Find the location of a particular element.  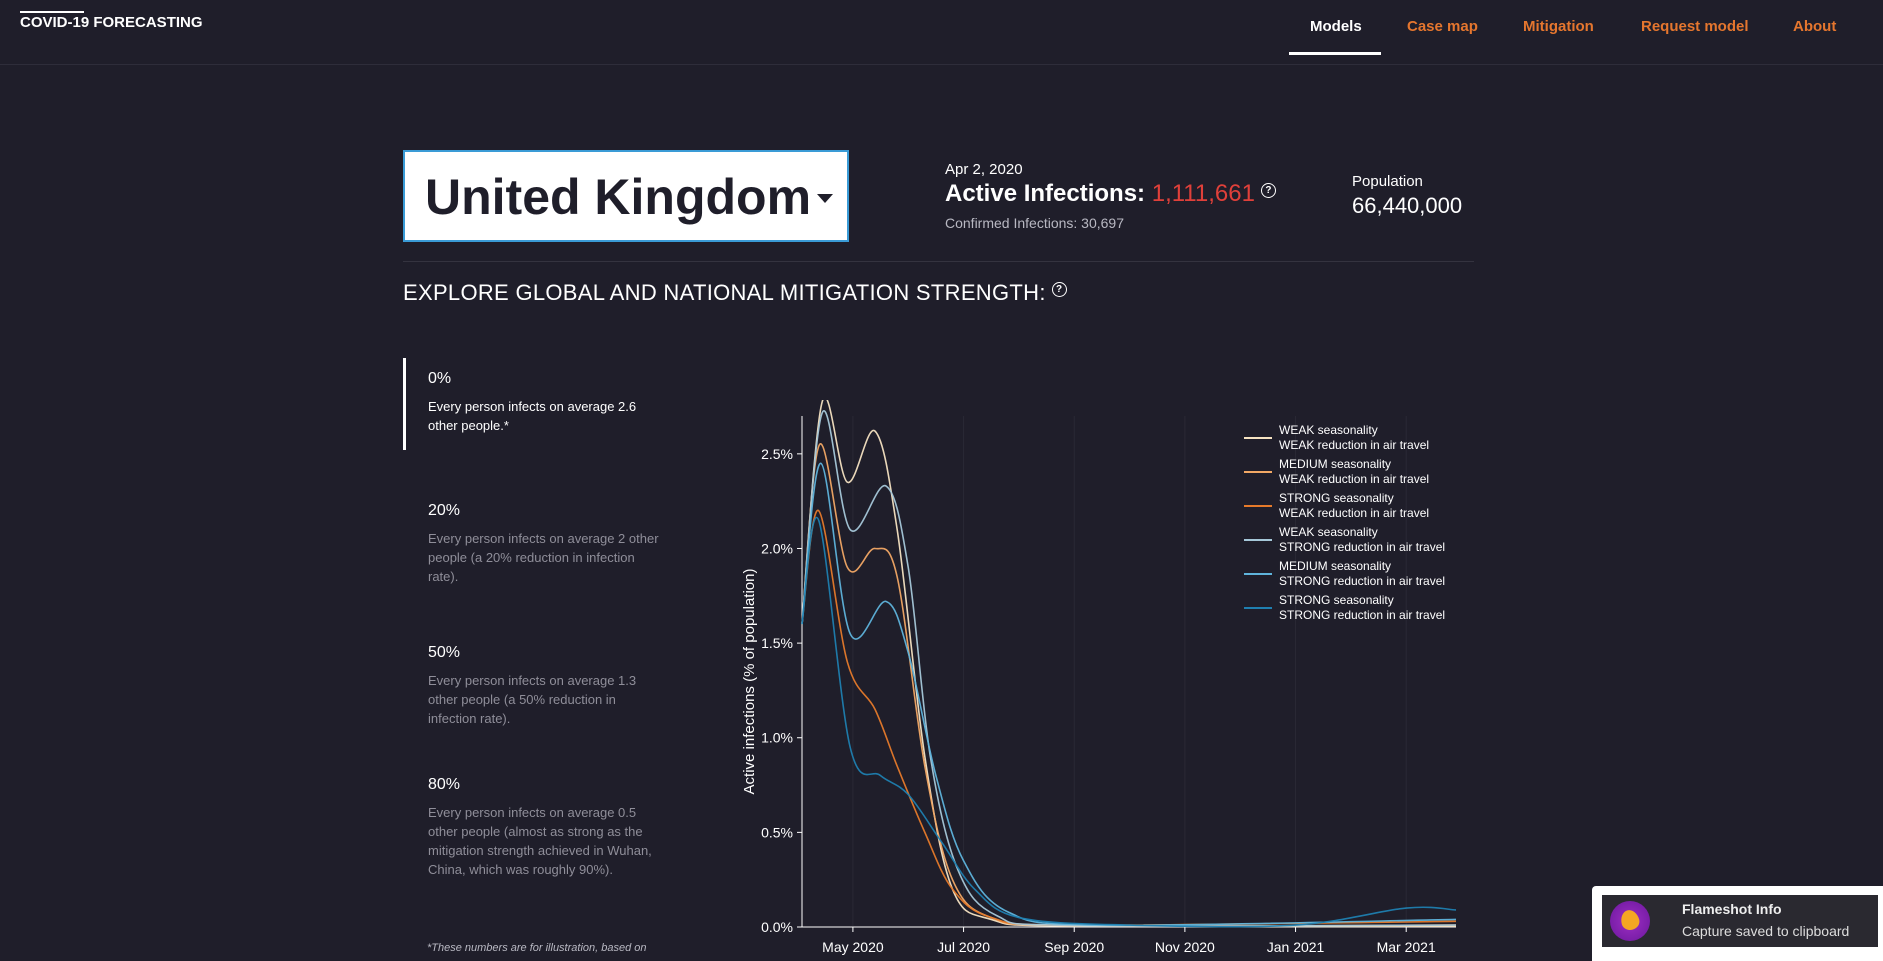

mitigation-pct: 50% is located at coordinates (444, 652).